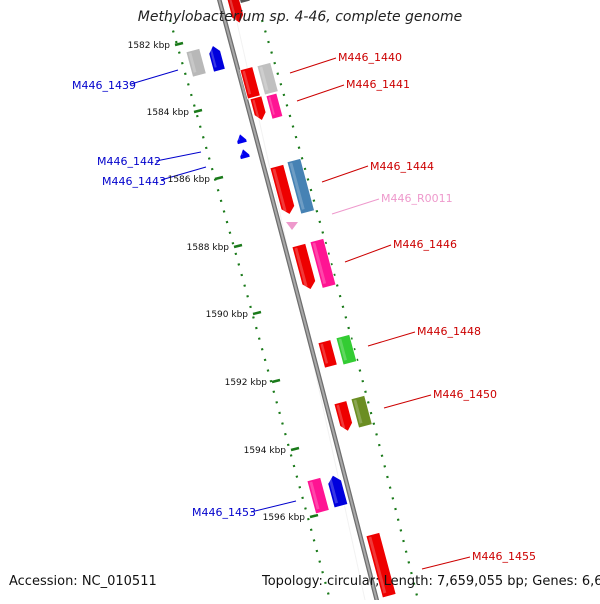 The height and width of the screenshot is (604, 600). Describe the element at coordinates (129, 161) in the screenshot. I see `gene-label: M446_1442` at that location.